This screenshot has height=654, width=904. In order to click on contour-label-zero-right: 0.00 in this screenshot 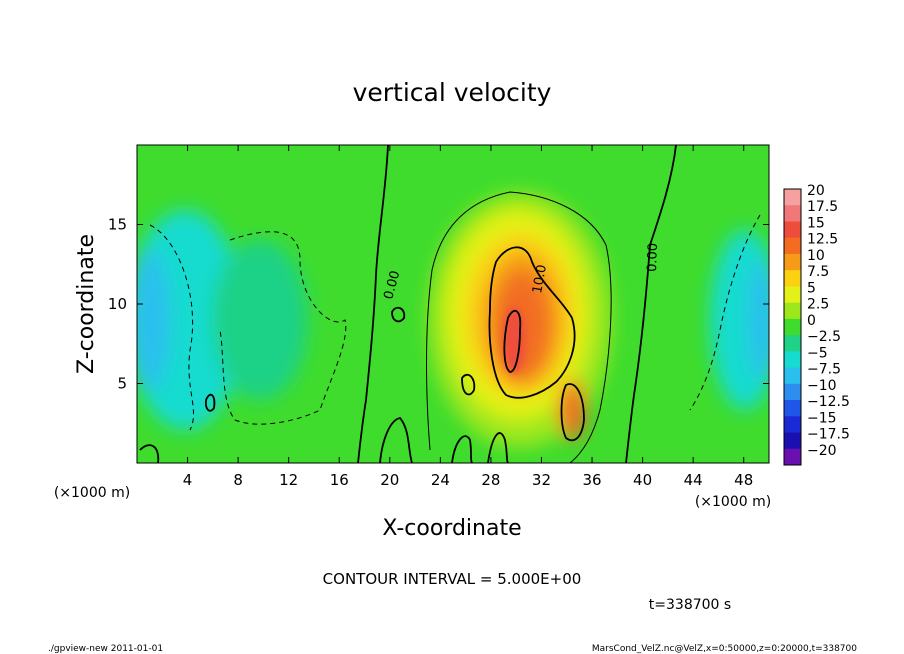, I will do `click(653, 257)`.